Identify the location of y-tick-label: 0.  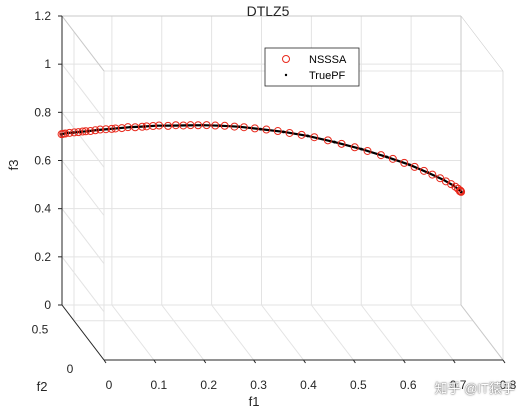
(70, 369).